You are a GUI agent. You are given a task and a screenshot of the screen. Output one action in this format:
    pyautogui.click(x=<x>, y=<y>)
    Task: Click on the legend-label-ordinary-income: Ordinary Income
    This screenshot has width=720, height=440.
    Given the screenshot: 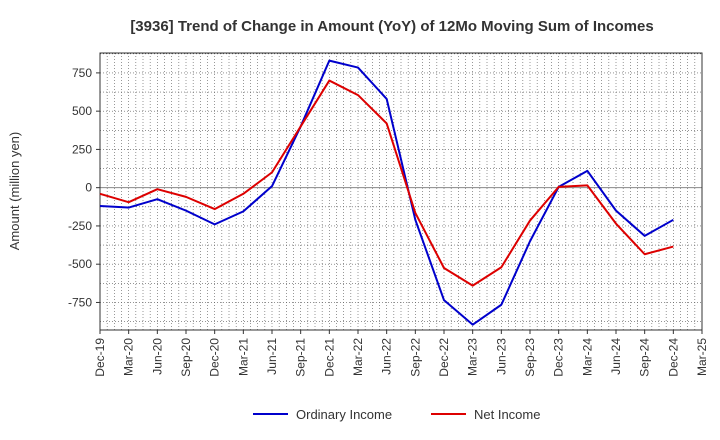 What is the action you would take?
    pyautogui.click(x=344, y=414)
    